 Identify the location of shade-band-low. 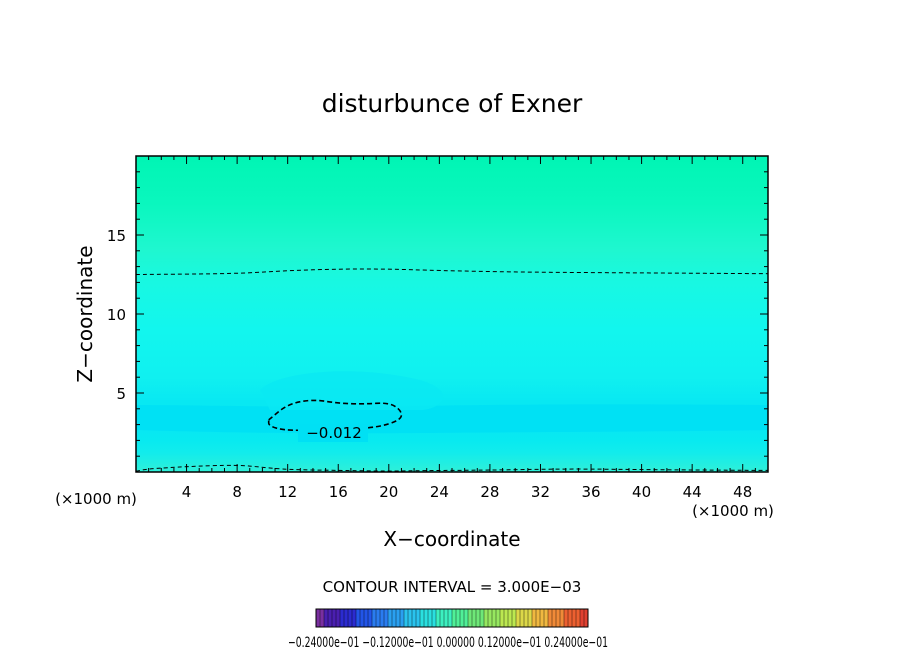
(452, 419).